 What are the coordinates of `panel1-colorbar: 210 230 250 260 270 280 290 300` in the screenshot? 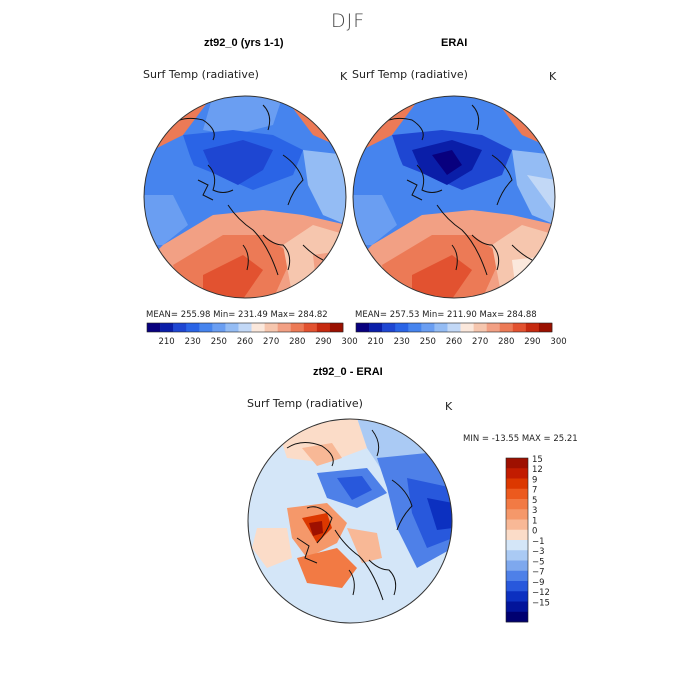 It's located at (252, 334).